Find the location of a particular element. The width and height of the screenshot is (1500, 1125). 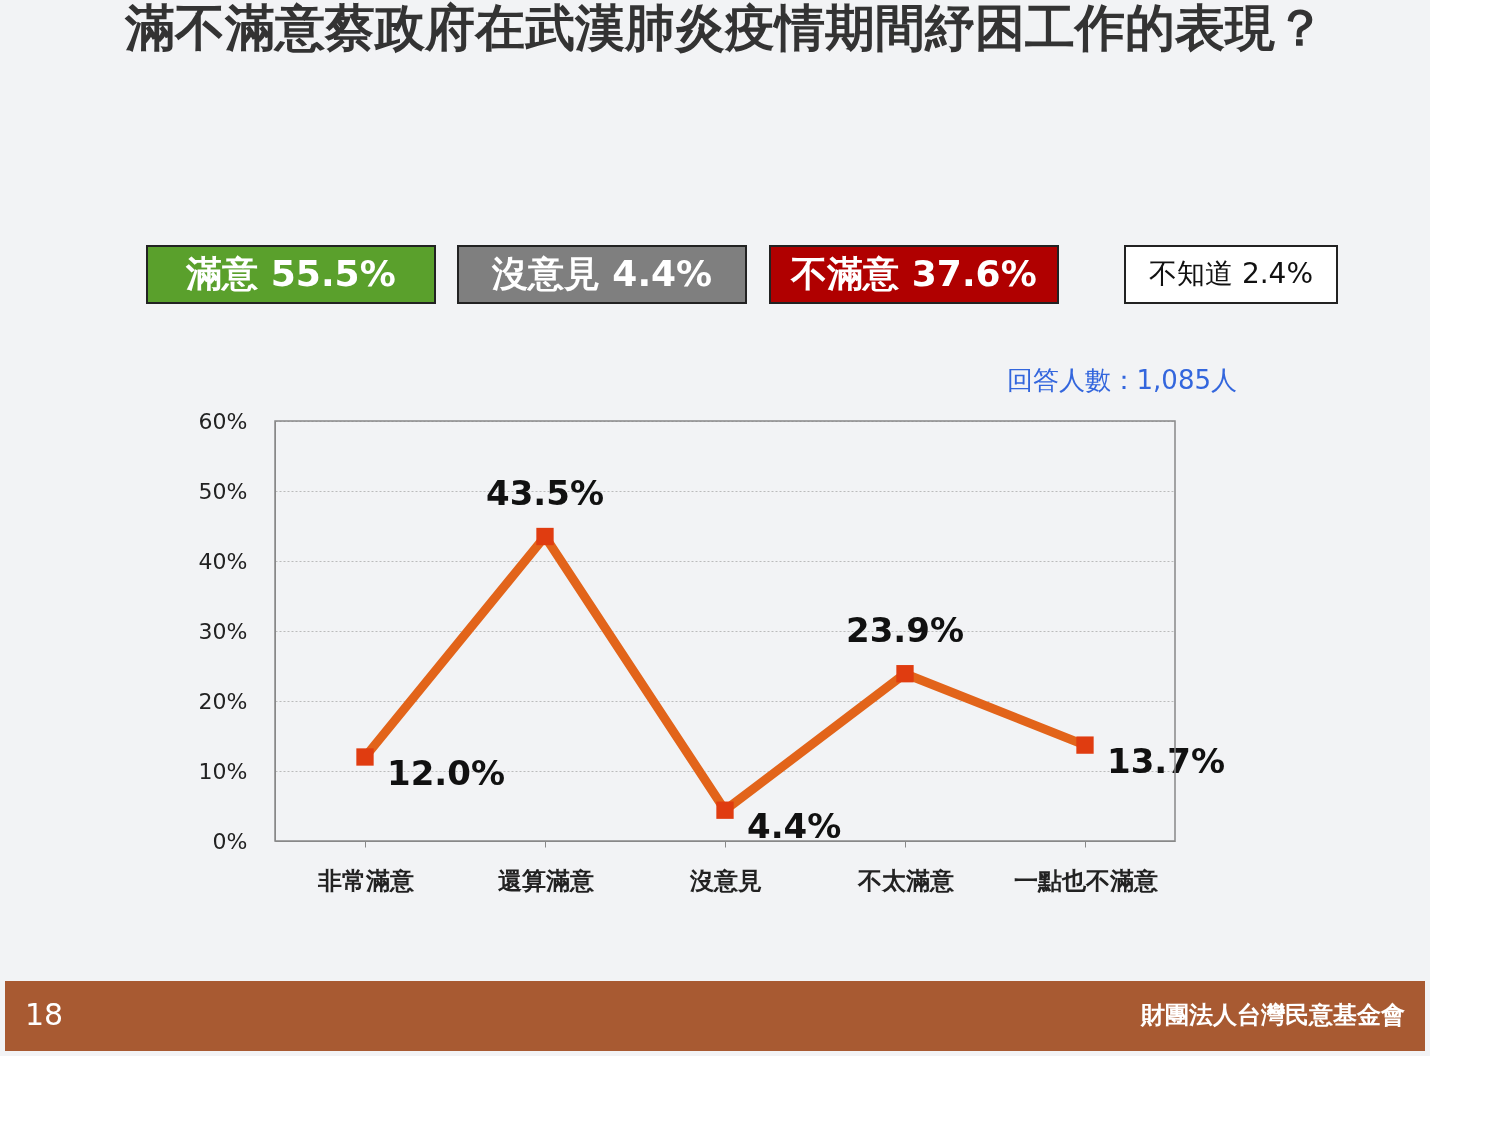

y-tick-label: 0% is located at coordinates (230, 841).